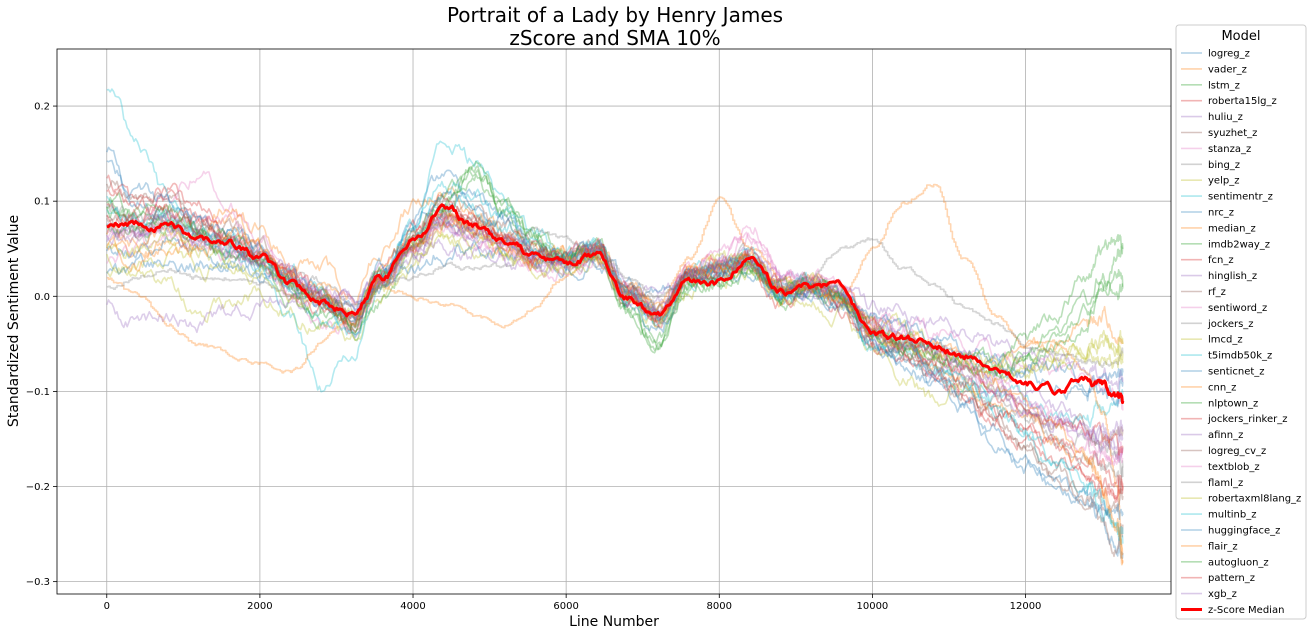  Describe the element at coordinates (1221, 213) in the screenshot. I see `legend-label: nrc_z` at that location.